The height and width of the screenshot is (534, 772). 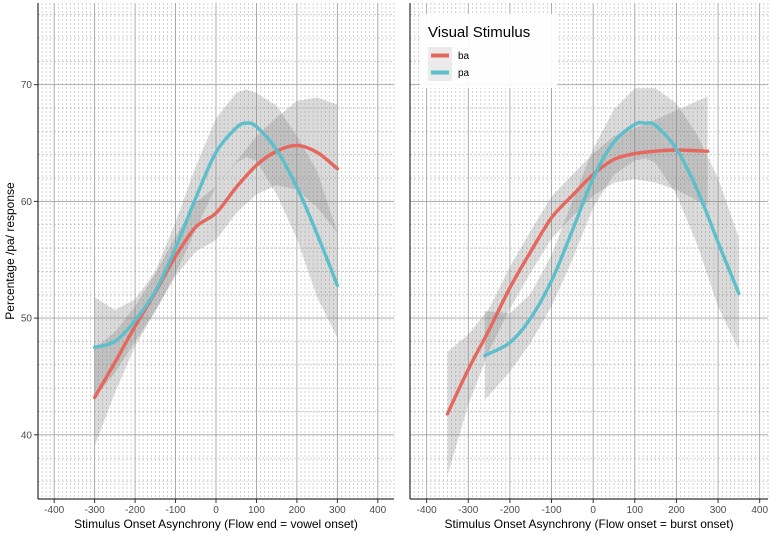 I want to click on legend: Visual Stimulus ba pa, so click(x=488, y=51).